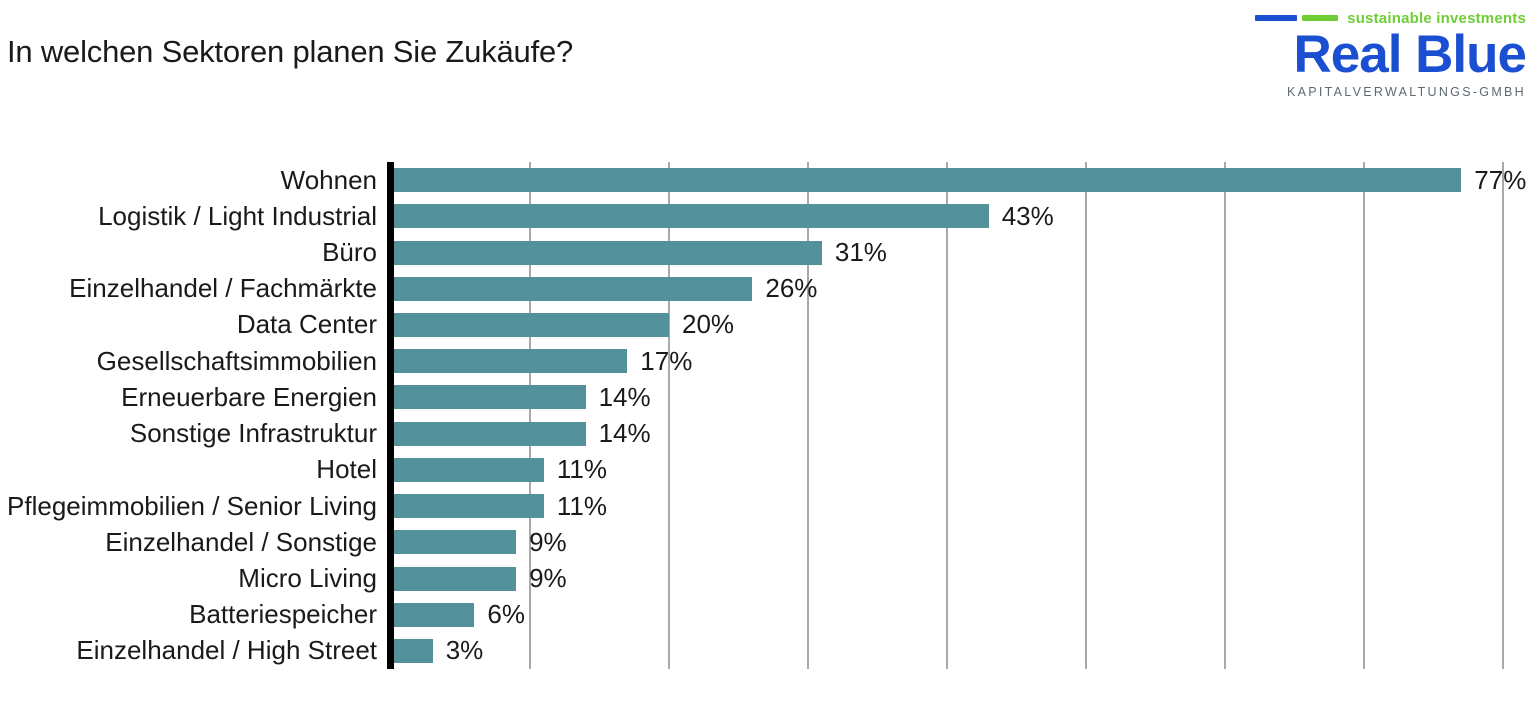 The height and width of the screenshot is (706, 1536). Describe the element at coordinates (464, 650) in the screenshot. I see `value-label: 3%` at that location.